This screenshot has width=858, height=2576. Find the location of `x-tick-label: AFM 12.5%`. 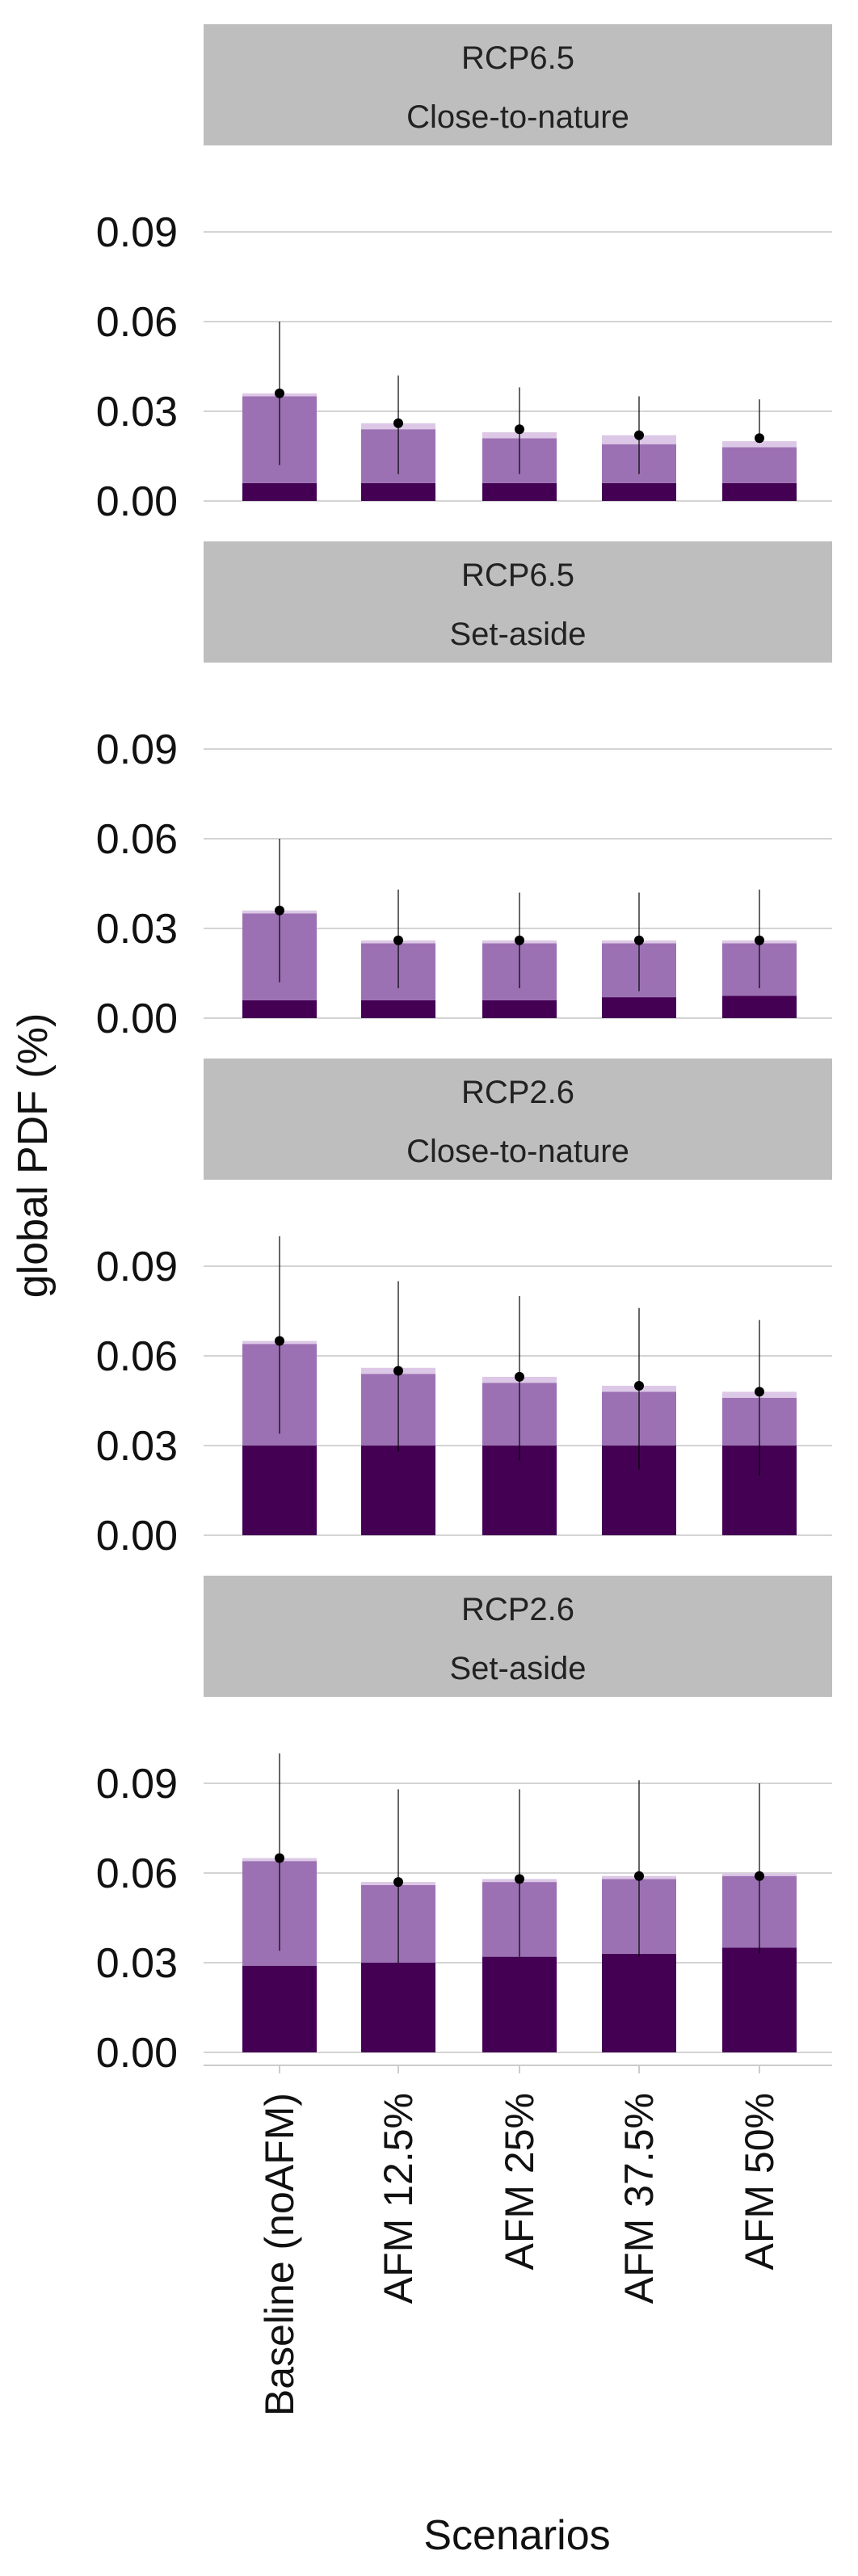

x-tick-label: AFM 12.5% is located at coordinates (398, 2198).